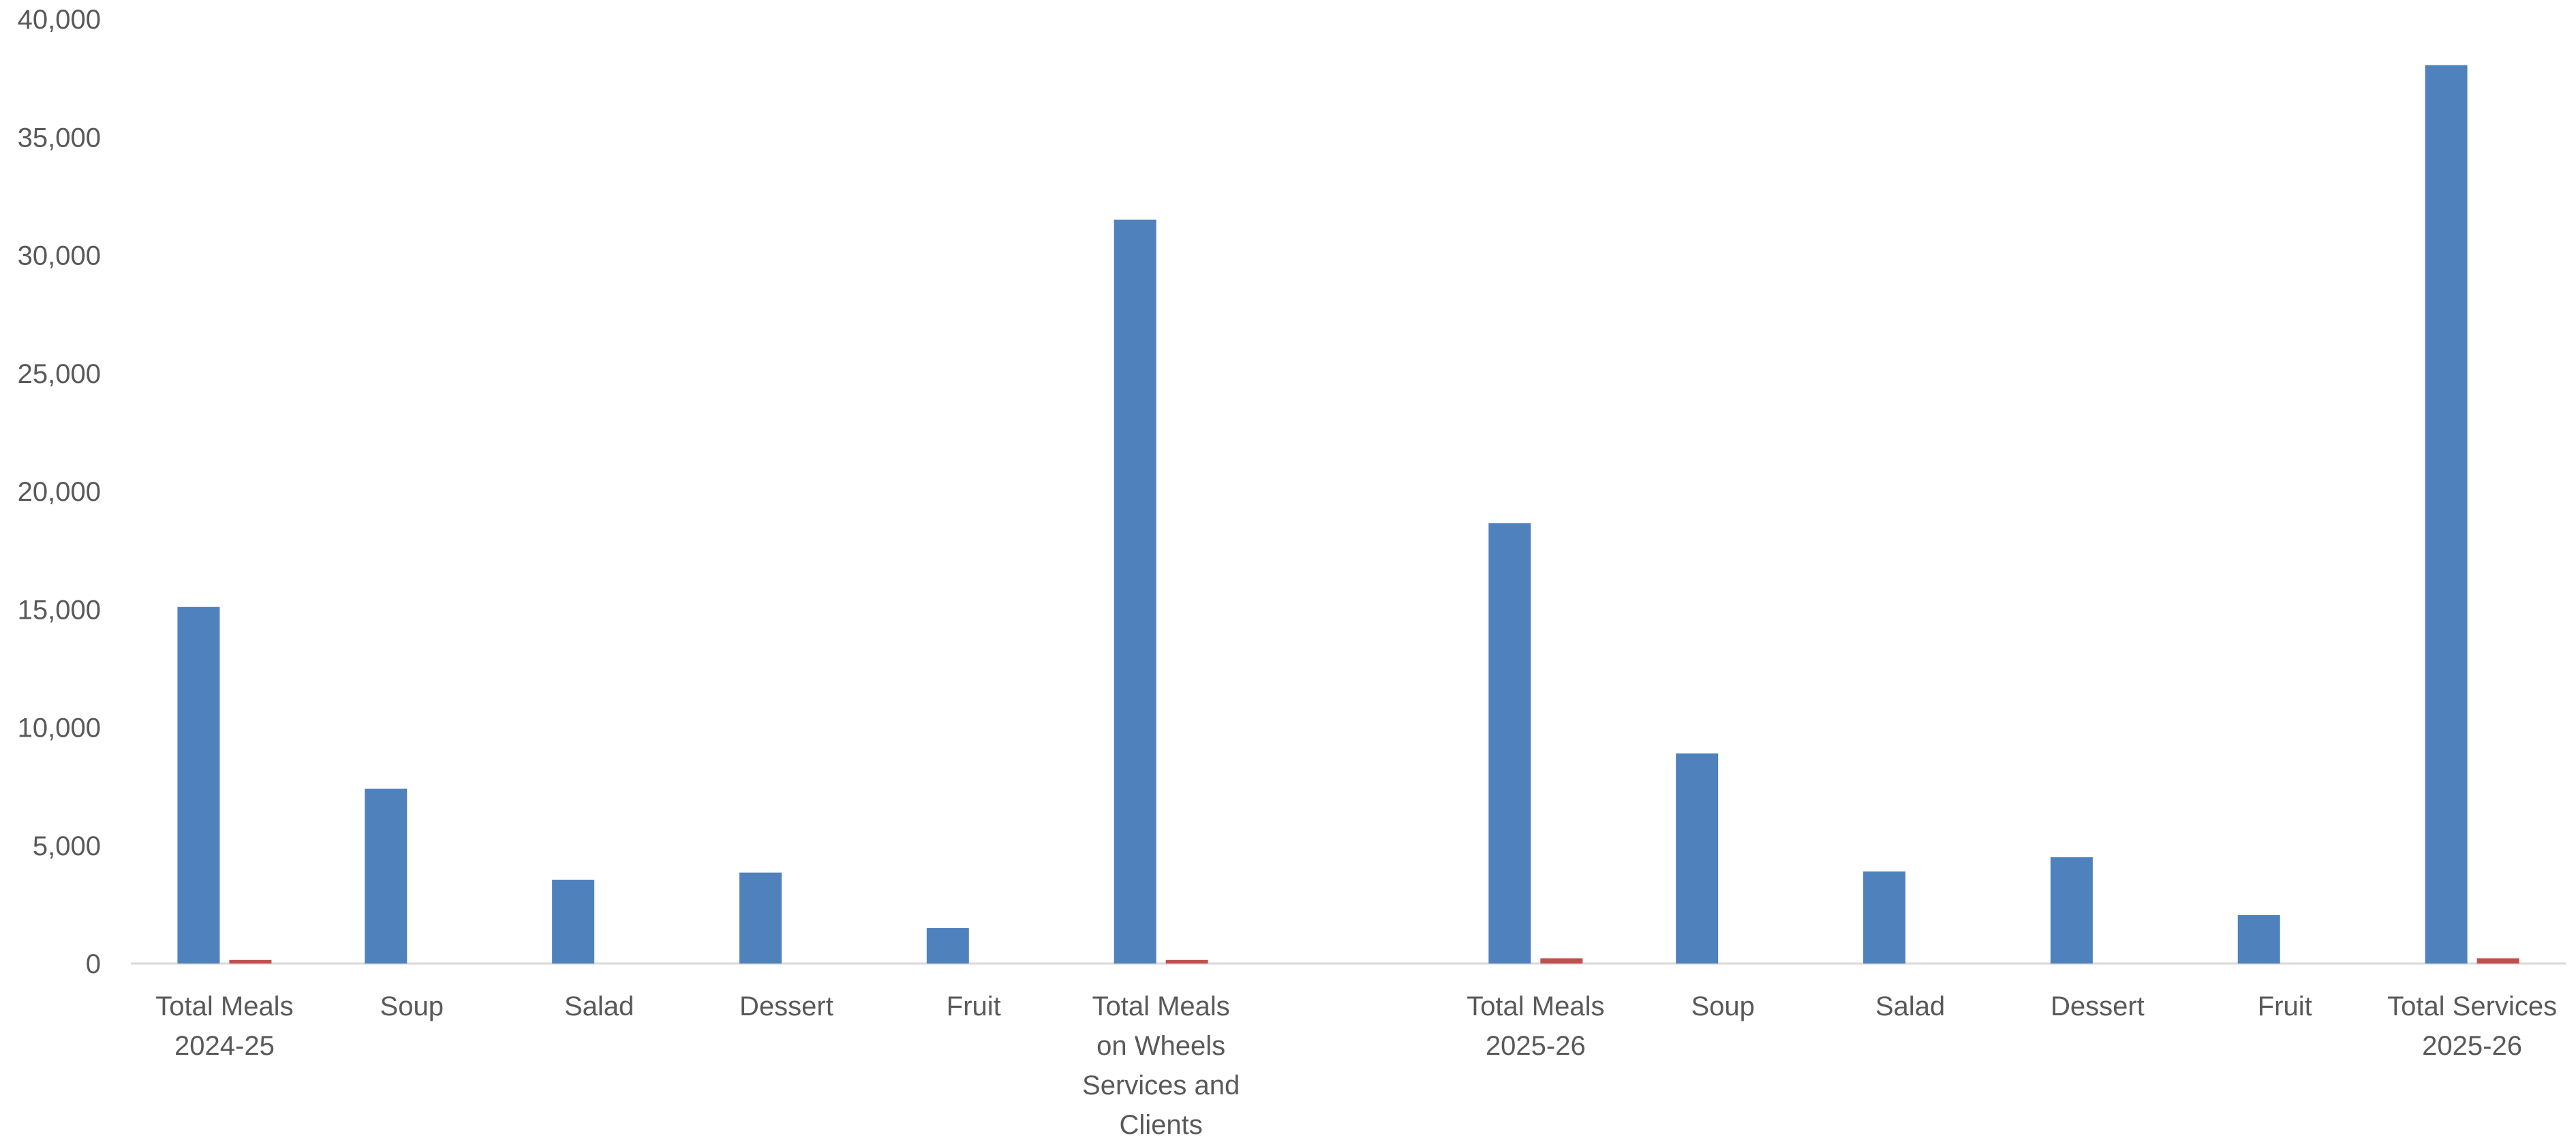  Describe the element at coordinates (59, 138) in the screenshot. I see `y-tick-label: 35,000` at that location.